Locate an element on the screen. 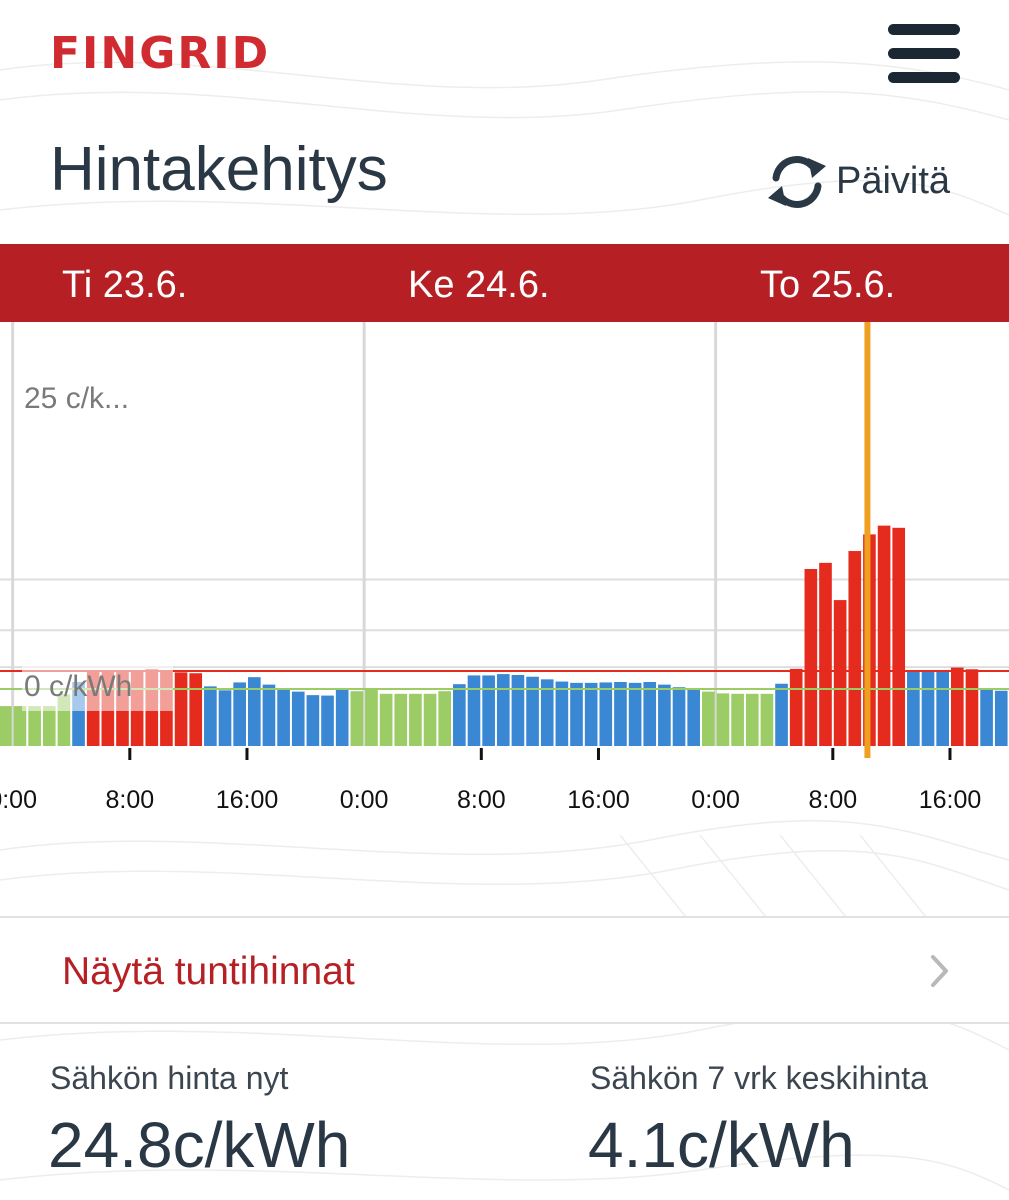  current-price-label: Sähkön hinta nyt is located at coordinates (169, 1078).